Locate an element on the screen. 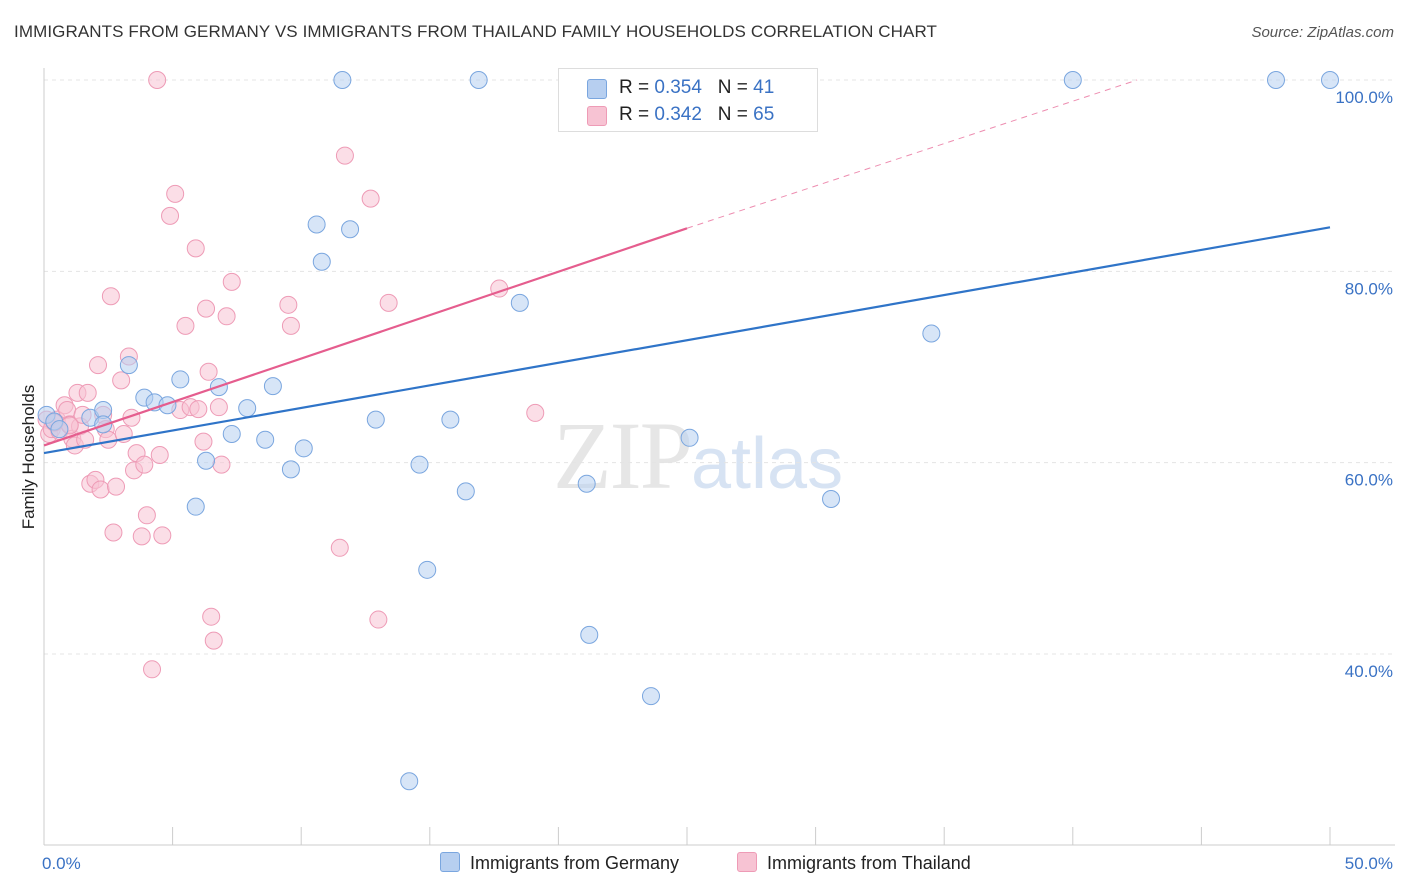  thailand-legend-label: Immigrants from Thailand is located at coordinates (869, 863).